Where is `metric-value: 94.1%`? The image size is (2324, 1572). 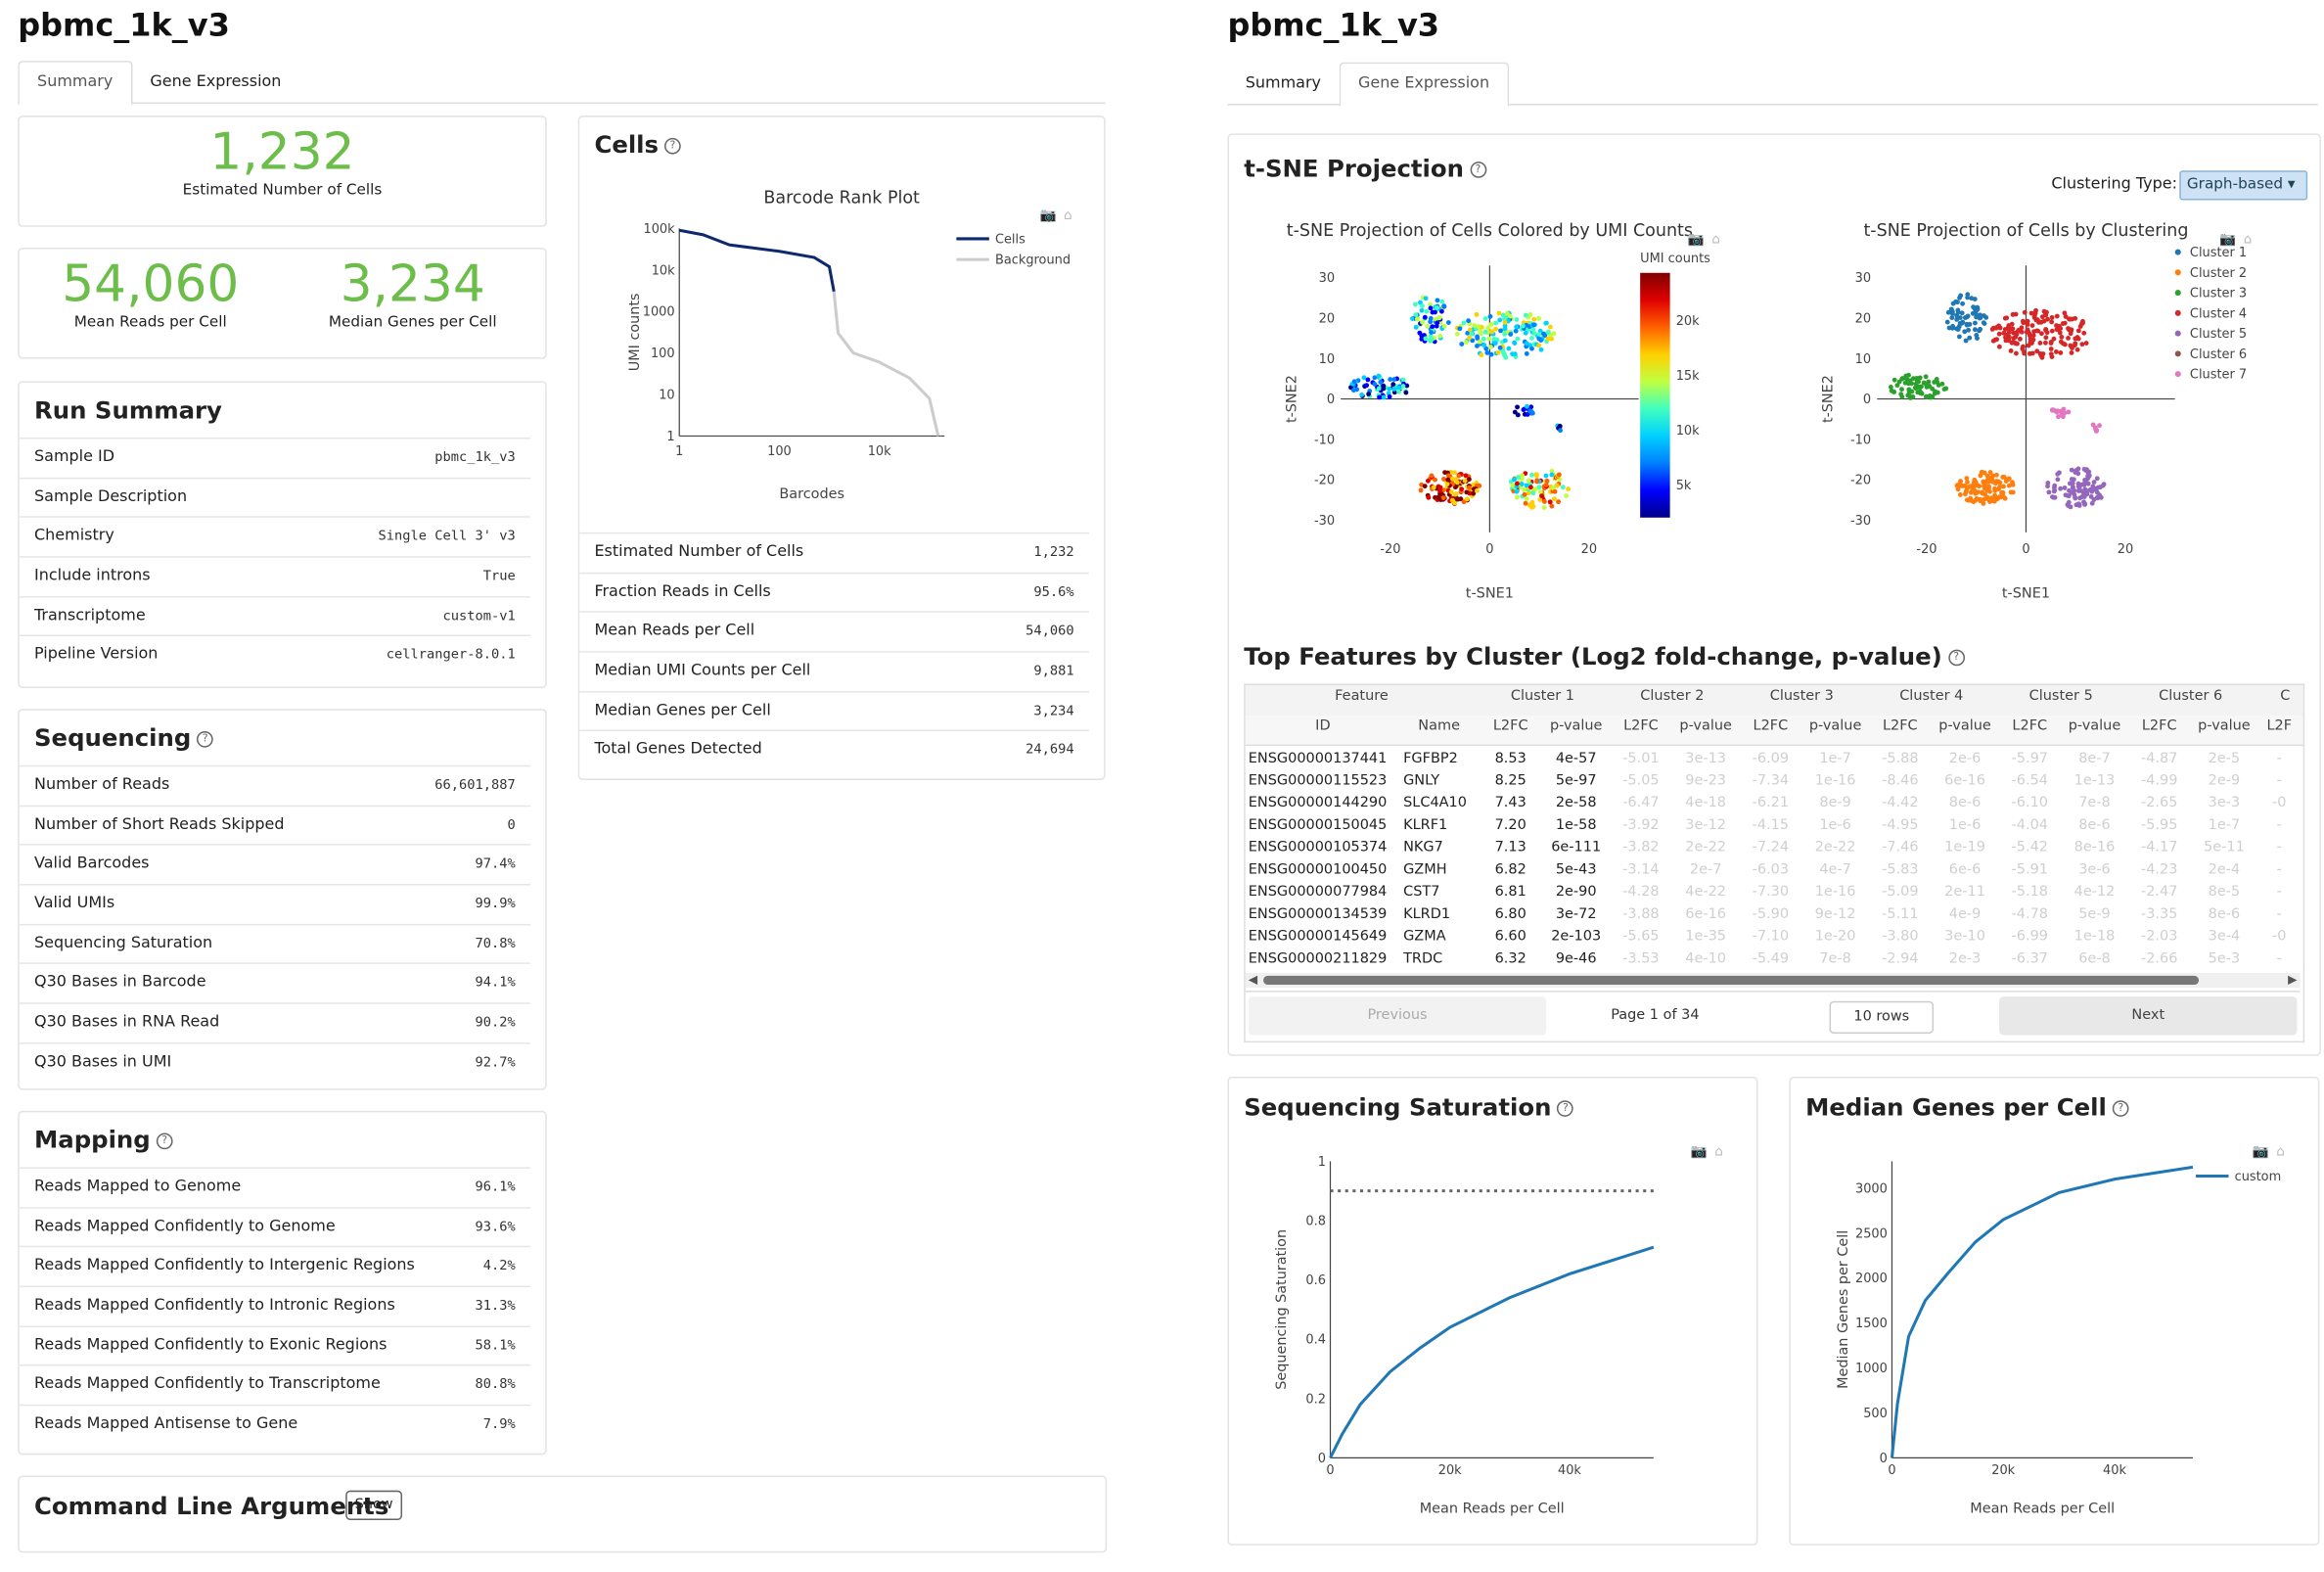 metric-value: 94.1% is located at coordinates (496, 984).